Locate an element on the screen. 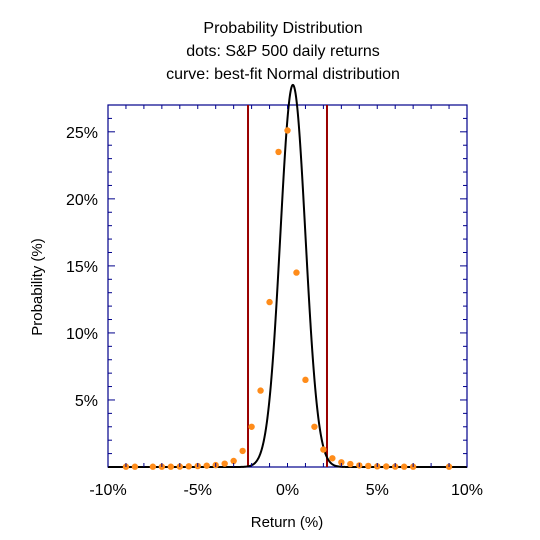 The height and width of the screenshot is (540, 540). y-tick-label: 20% is located at coordinates (82, 200).